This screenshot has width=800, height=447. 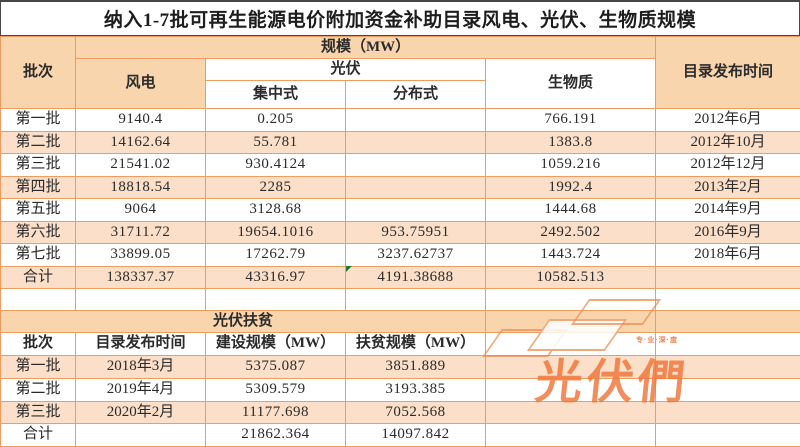 What do you see at coordinates (727, 210) in the screenshot?
I see `publish-time-cell: 2014年9月` at bounding box center [727, 210].